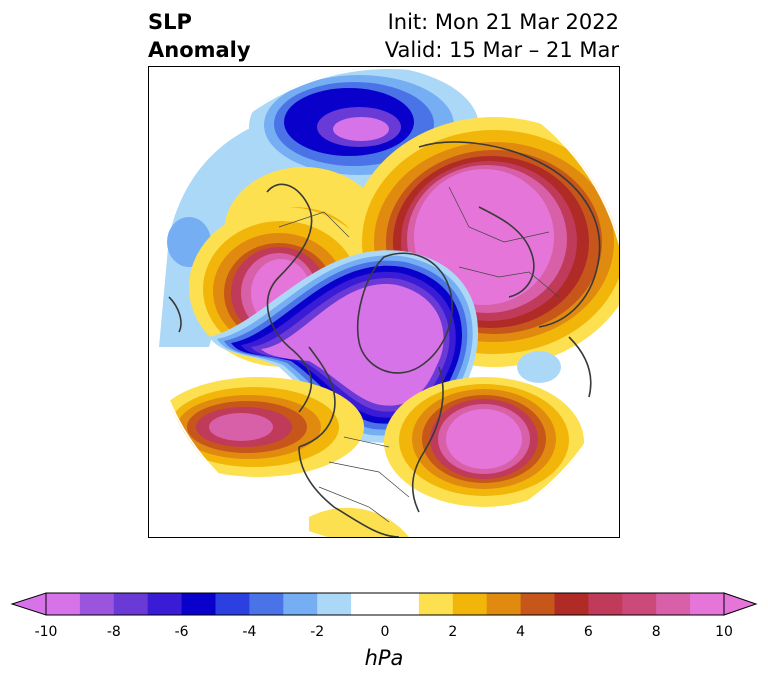 The width and height of the screenshot is (768, 684). I want to click on colorbar-outline, so click(385, 604).